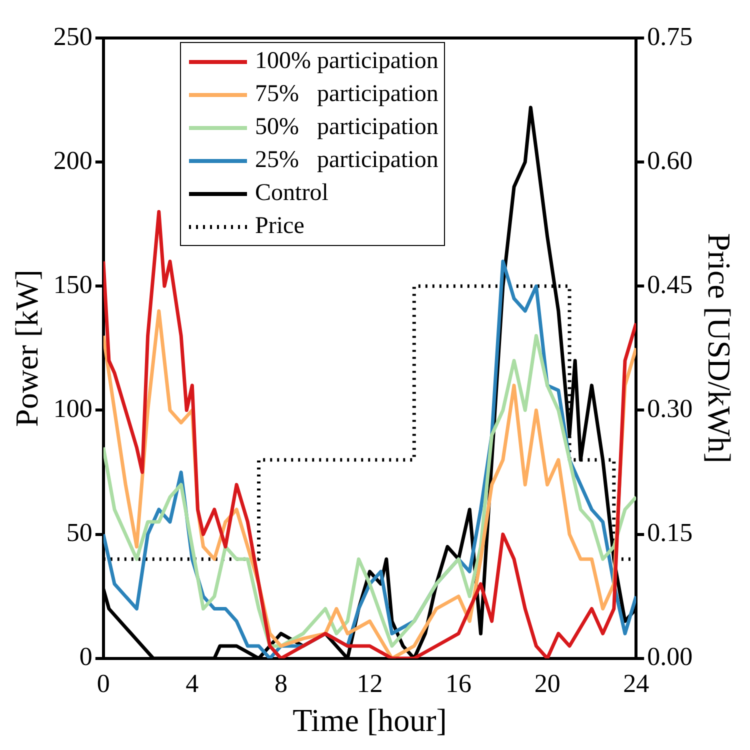 The image size is (750, 750). I want to click on y2-axis-title: Price [USD/kWh], so click(719, 348).